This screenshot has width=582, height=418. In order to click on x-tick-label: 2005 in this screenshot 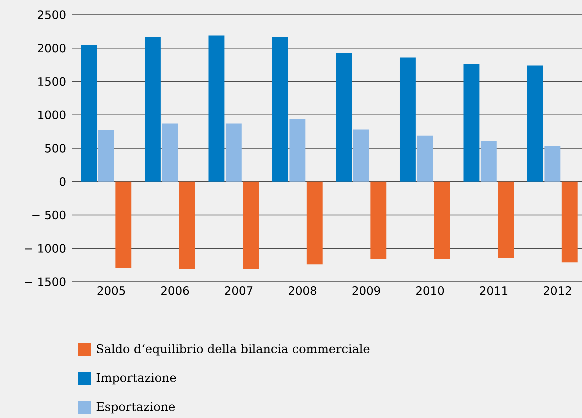, I will do `click(112, 291)`.